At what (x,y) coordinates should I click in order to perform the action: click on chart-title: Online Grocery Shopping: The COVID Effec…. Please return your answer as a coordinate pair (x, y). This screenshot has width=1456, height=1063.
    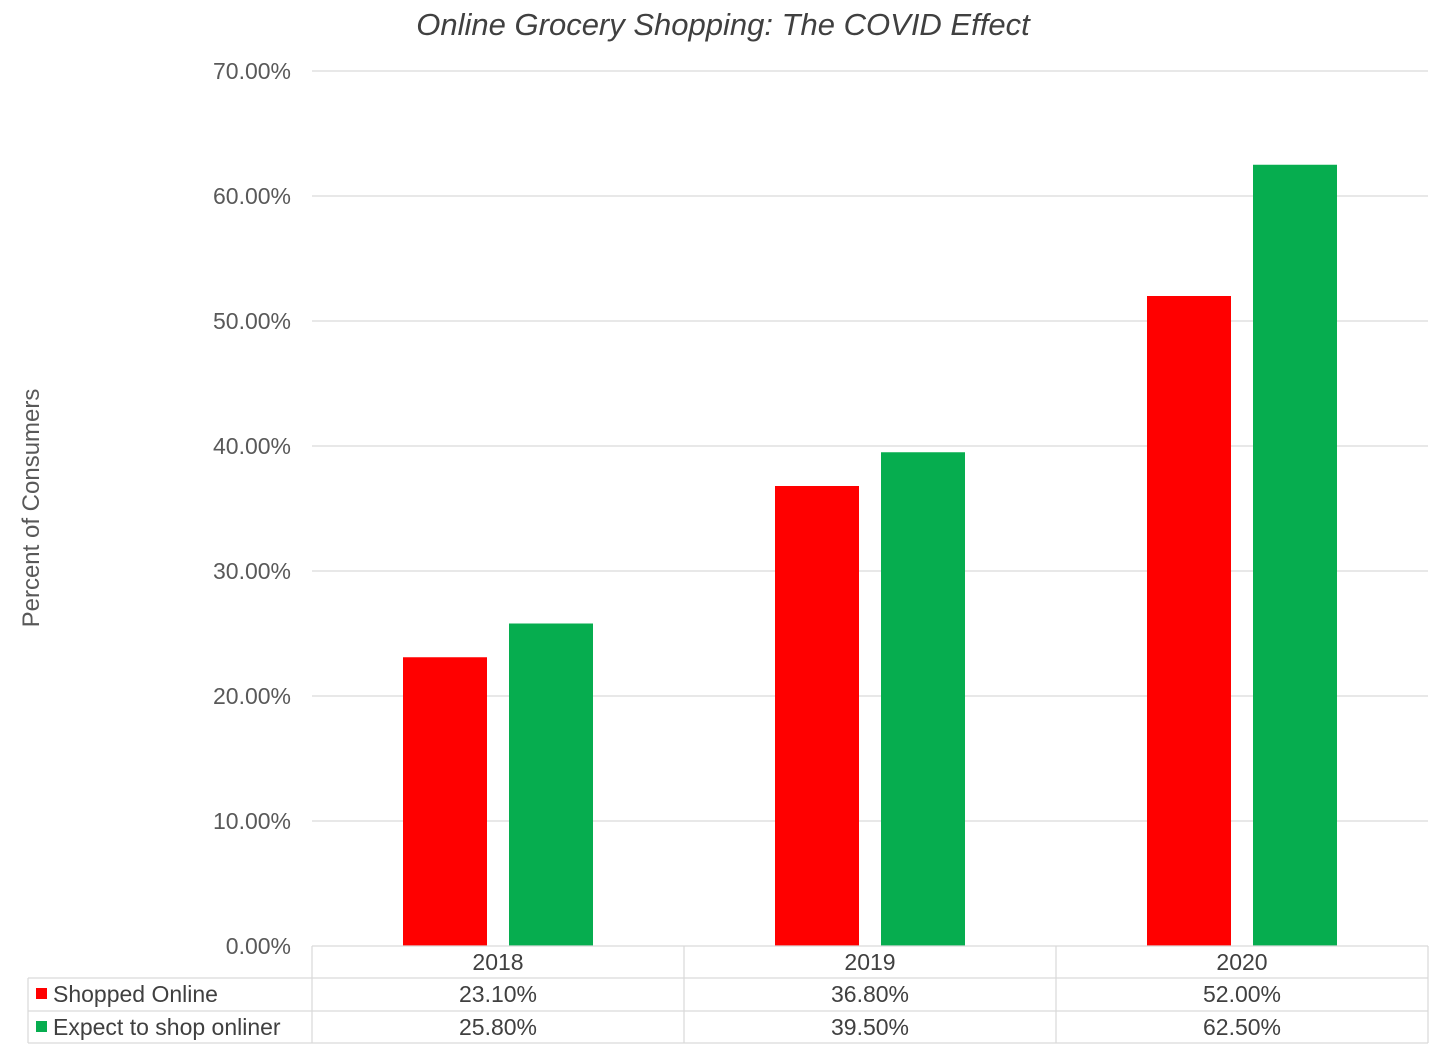
    Looking at the image, I should click on (723, 24).